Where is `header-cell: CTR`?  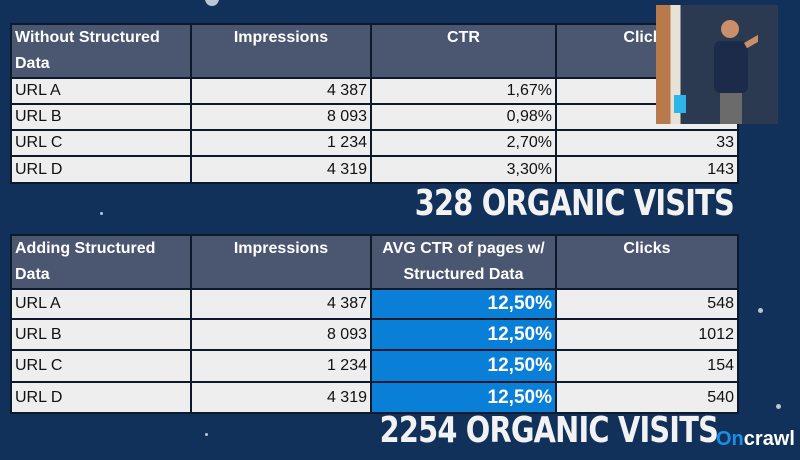
header-cell: CTR is located at coordinates (463, 51).